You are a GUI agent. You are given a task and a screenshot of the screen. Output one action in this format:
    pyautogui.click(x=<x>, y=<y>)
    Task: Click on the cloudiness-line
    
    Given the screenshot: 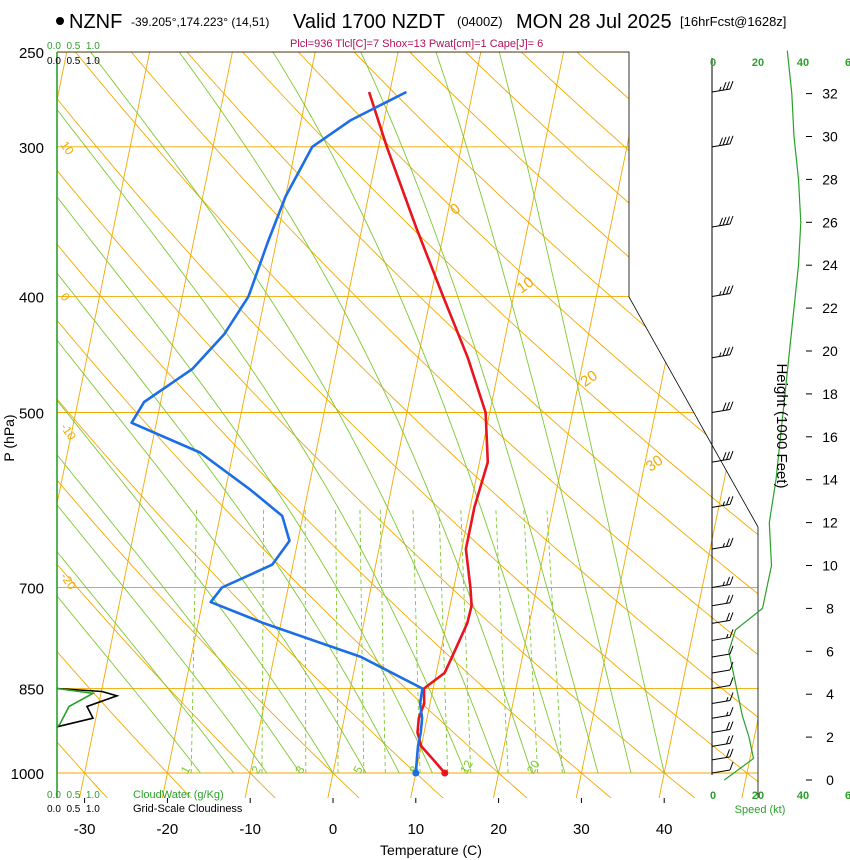 What is the action you would take?
    pyautogui.click(x=88, y=707)
    